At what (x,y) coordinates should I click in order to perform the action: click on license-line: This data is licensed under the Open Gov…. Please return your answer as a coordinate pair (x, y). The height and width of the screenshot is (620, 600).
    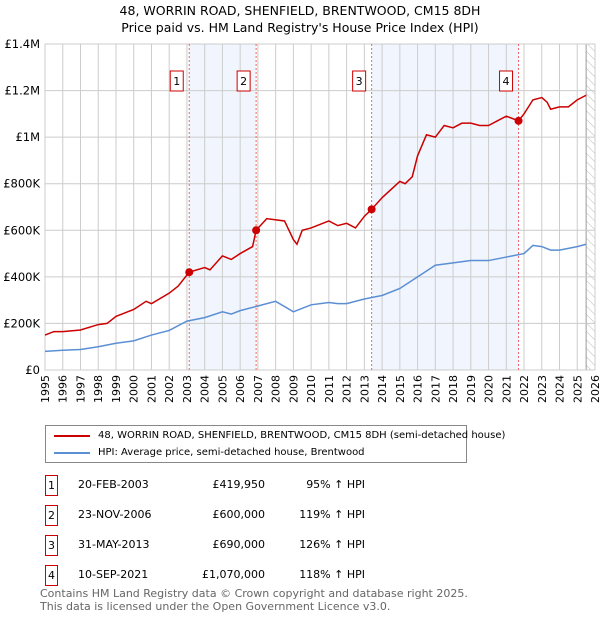
    Looking at the image, I should click on (215, 606).